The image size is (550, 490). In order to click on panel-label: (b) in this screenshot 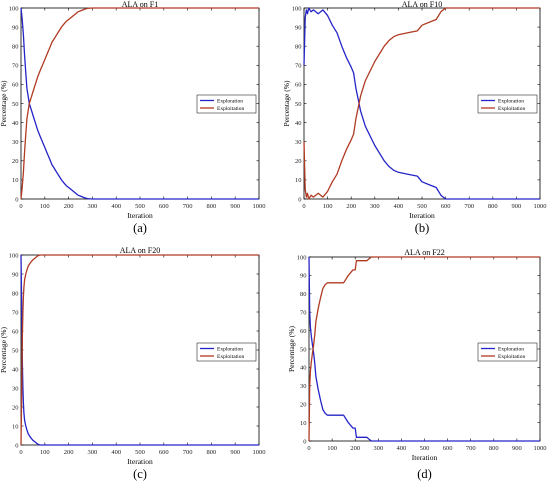, I will do `click(422, 228)`.